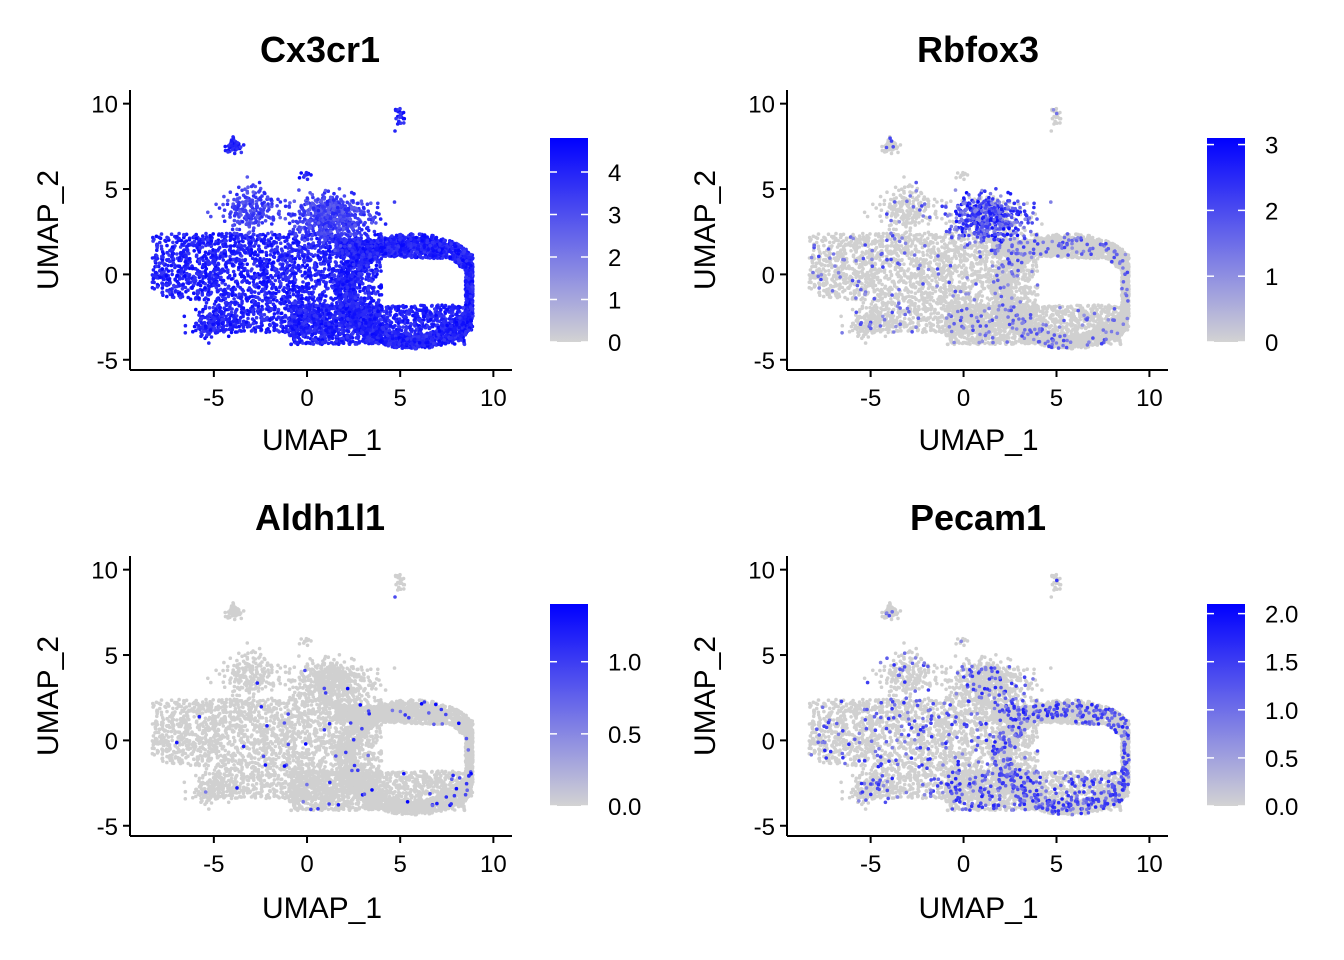  What do you see at coordinates (313, 229) in the screenshot?
I see `cell-points` at bounding box center [313, 229].